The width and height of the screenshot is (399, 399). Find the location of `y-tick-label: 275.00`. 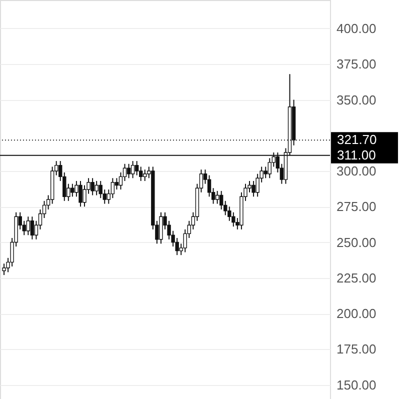

y-tick-label: 275.00 is located at coordinates (356, 206).